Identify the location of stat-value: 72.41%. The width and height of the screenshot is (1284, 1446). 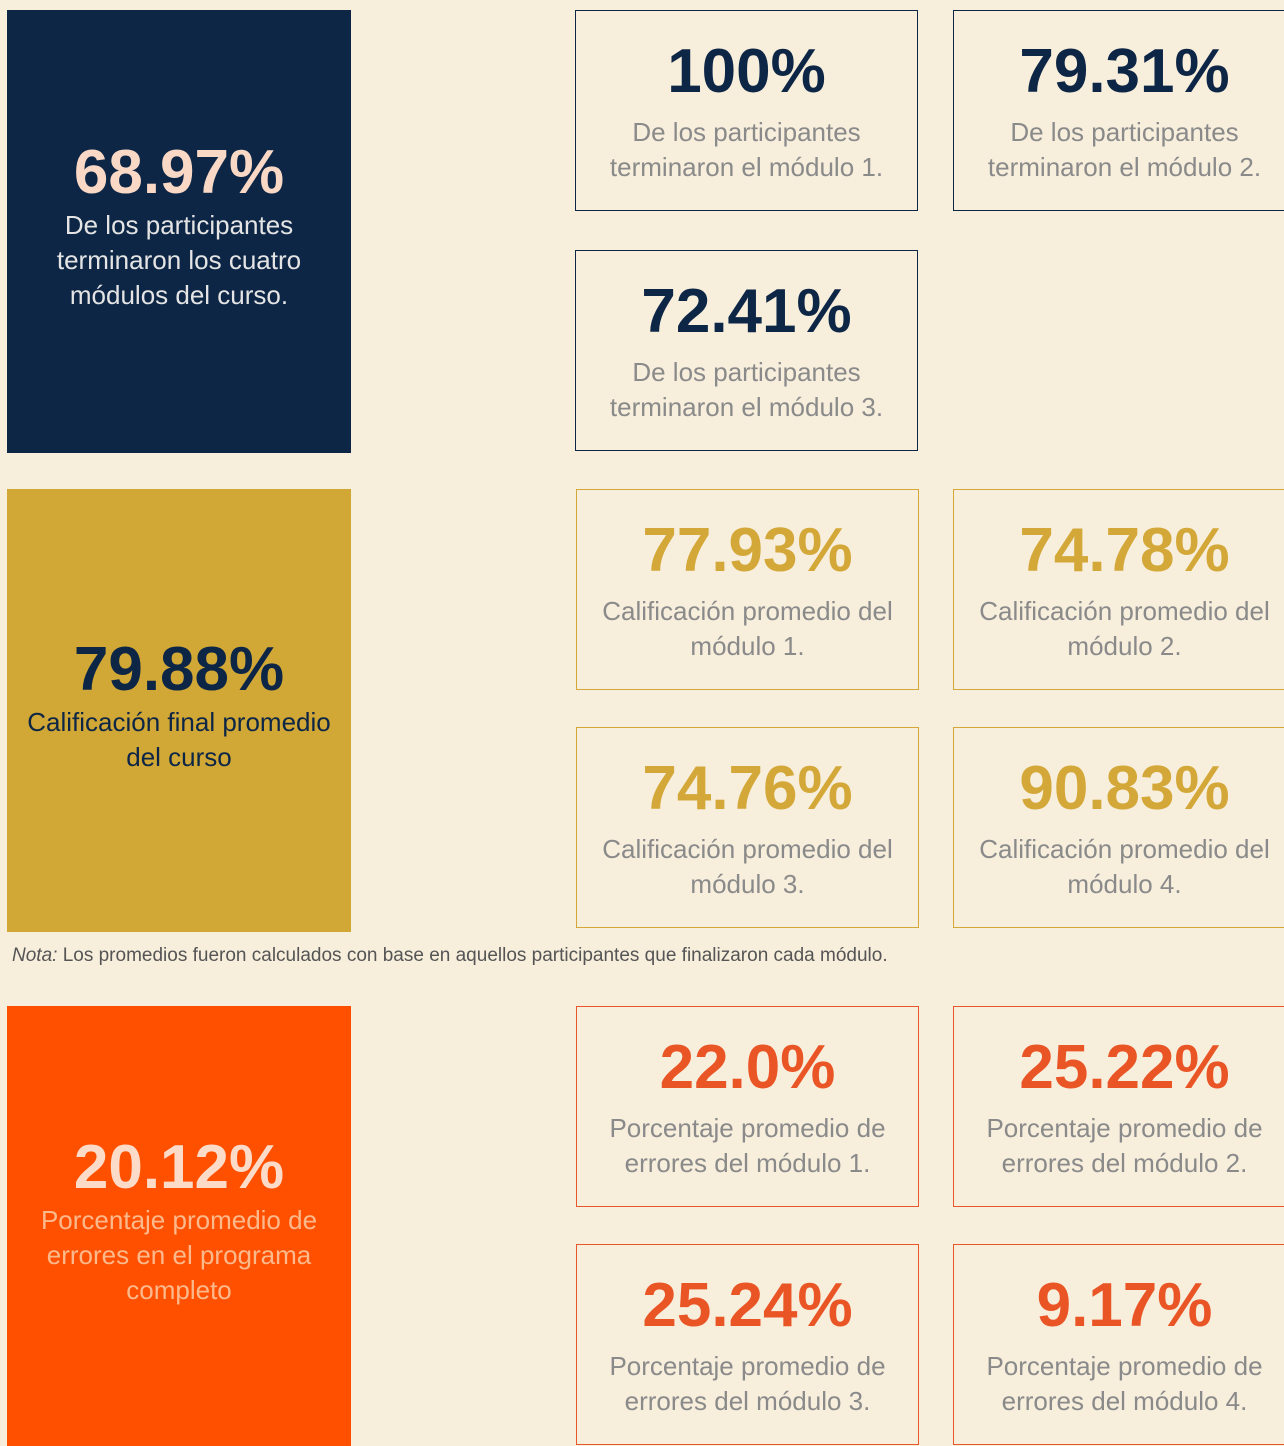
(746, 311).